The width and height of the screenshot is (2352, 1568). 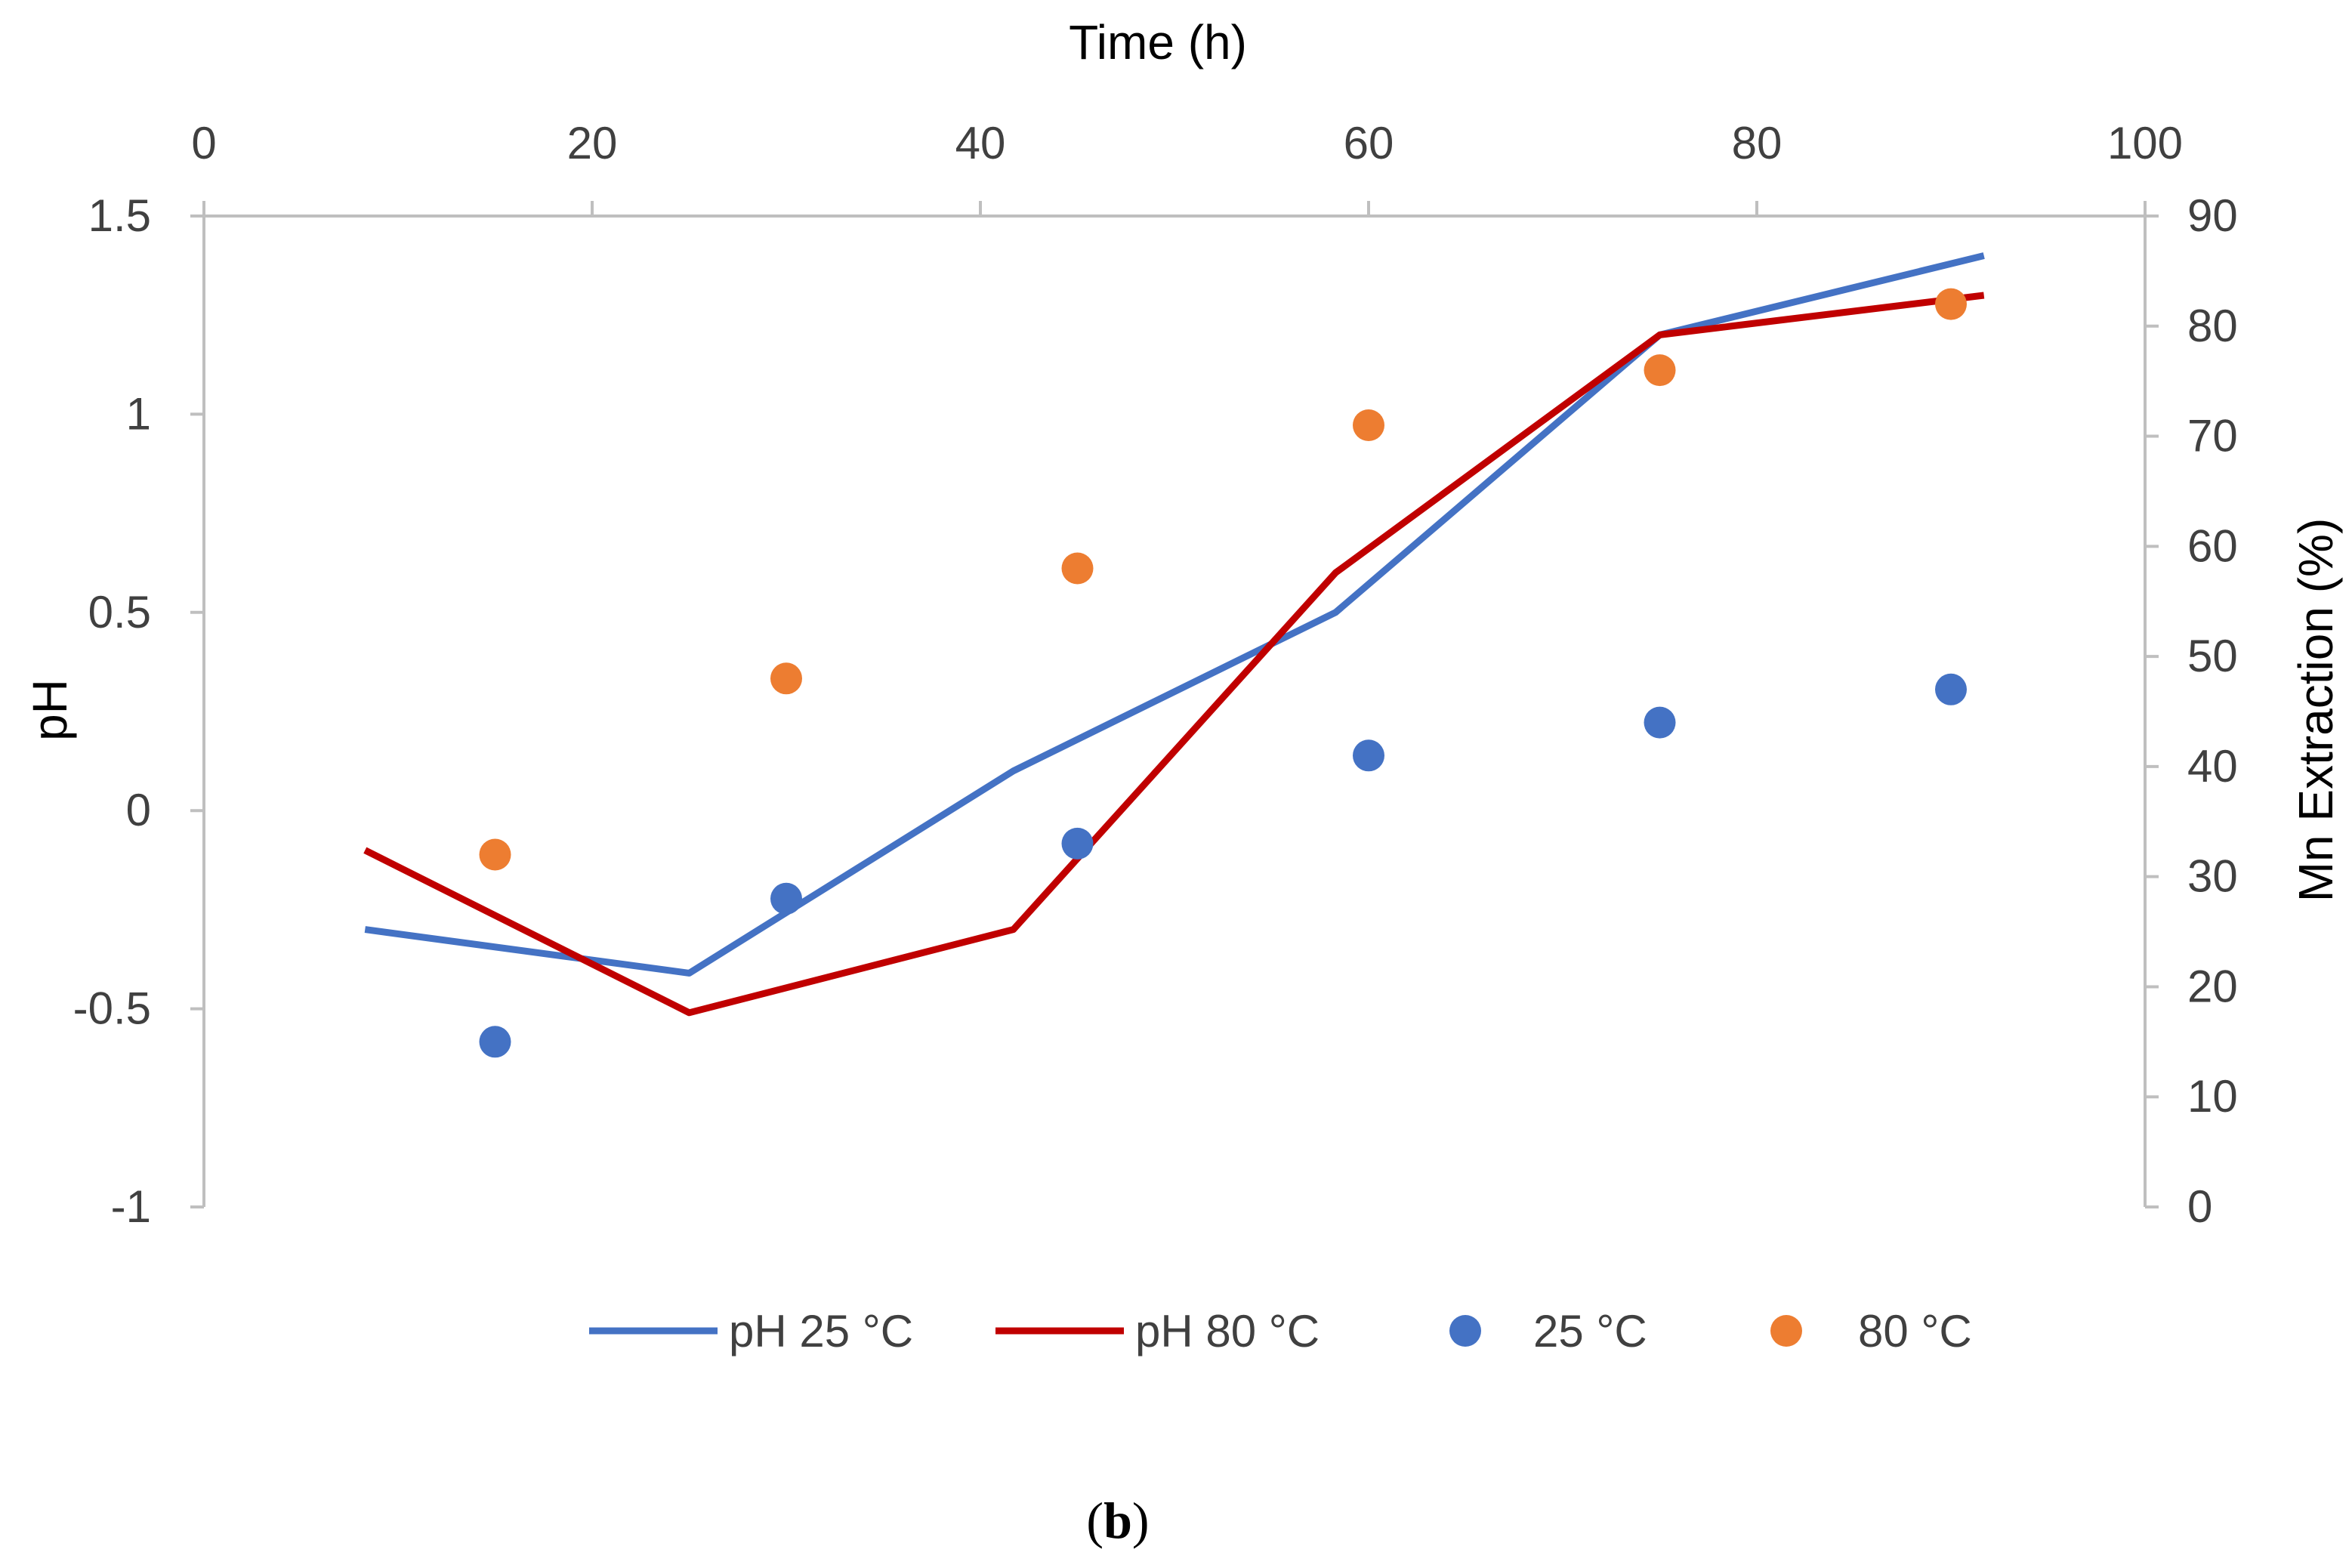 What do you see at coordinates (2212, 877) in the screenshot?
I see `y-right-tick-label: 30` at bounding box center [2212, 877].